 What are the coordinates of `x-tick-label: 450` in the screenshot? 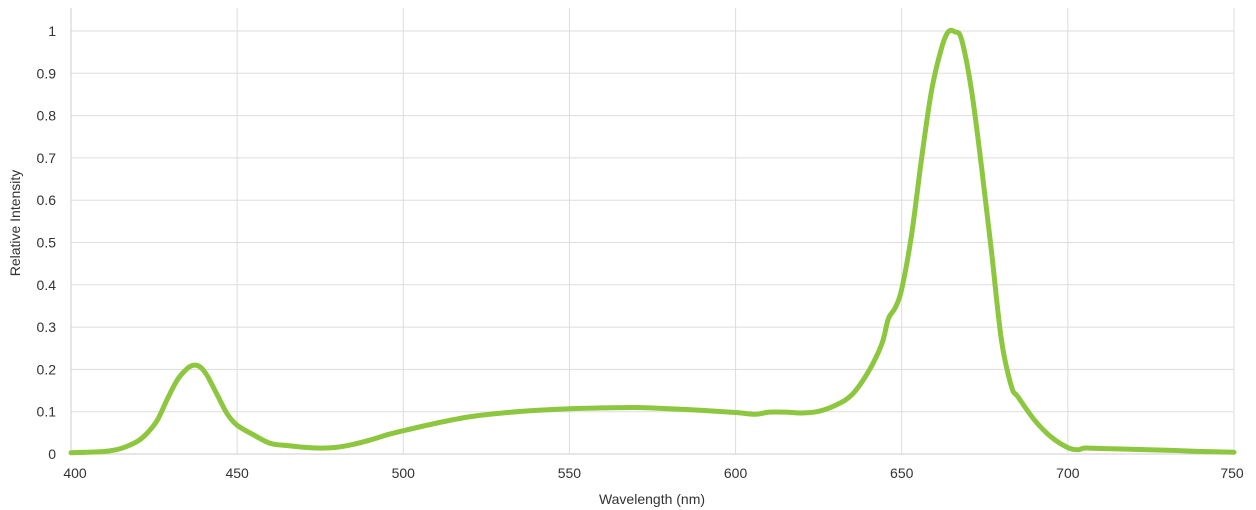 It's located at (237, 473).